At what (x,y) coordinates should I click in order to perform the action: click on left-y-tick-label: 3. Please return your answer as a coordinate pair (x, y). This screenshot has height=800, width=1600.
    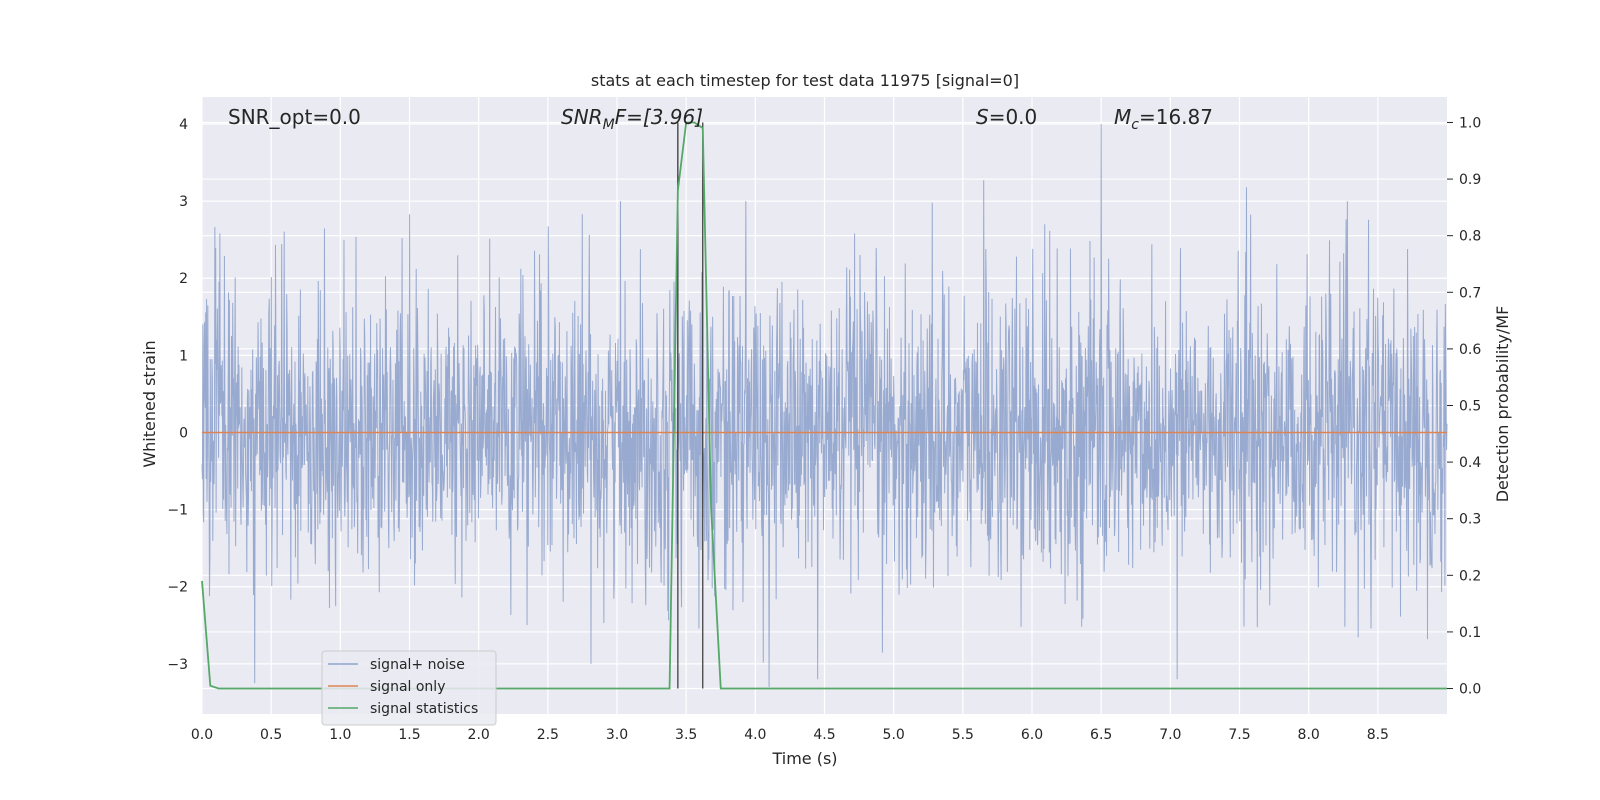
    Looking at the image, I should click on (183, 202).